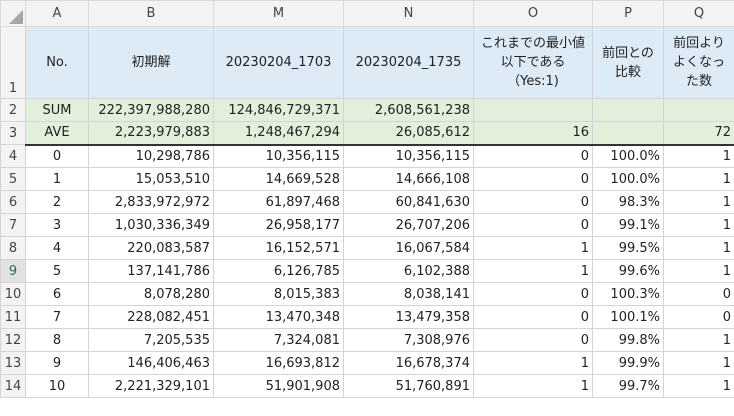 This screenshot has width=734, height=416. What do you see at coordinates (278, 340) in the screenshot?
I see `cell-m: 7,324,081` at bounding box center [278, 340].